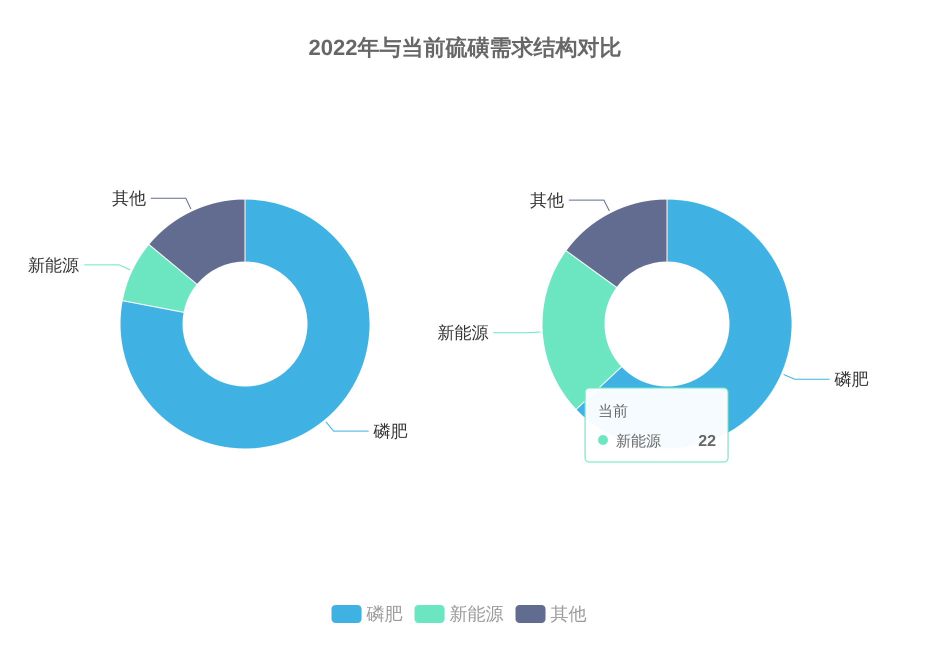 The width and height of the screenshot is (930, 659). I want to click on legend-label: 磷肥, so click(384, 614).